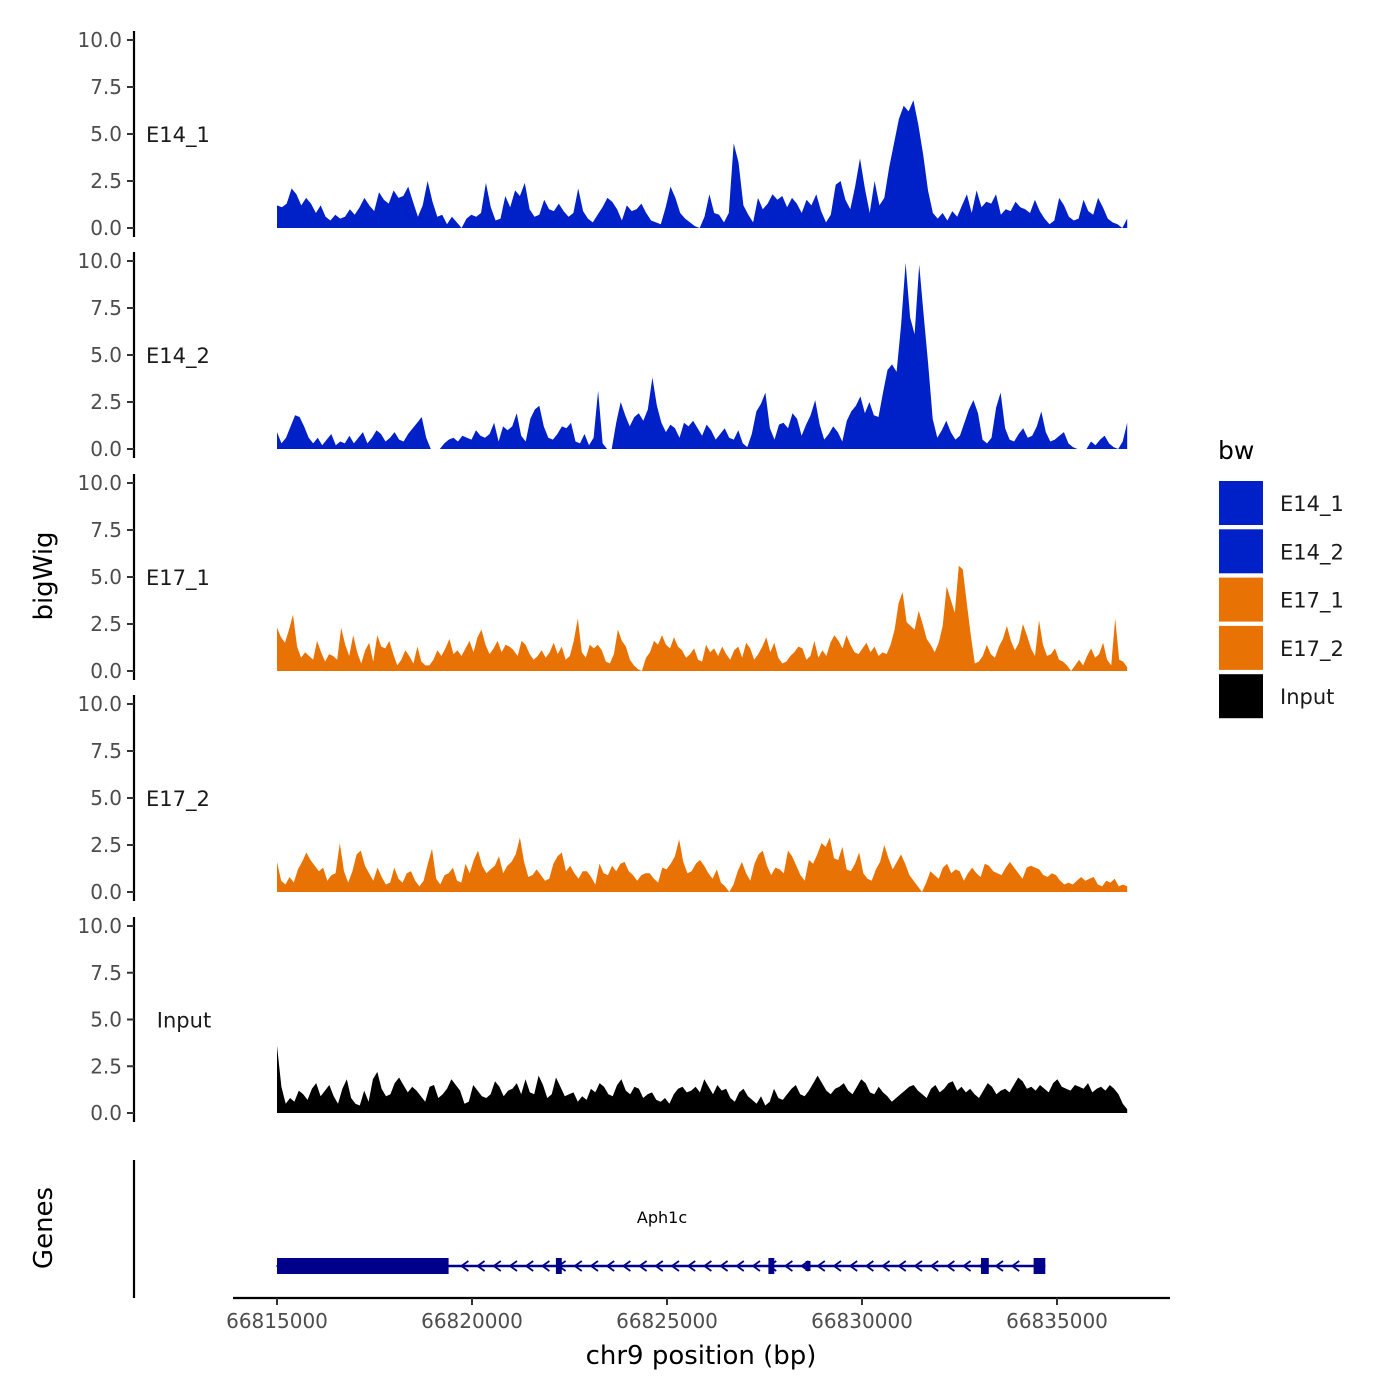 Image resolution: width=1400 pixels, height=1400 pixels. Describe the element at coordinates (106, 1020) in the screenshot. I see `y-tick-label-Input-2: 5.0` at that location.